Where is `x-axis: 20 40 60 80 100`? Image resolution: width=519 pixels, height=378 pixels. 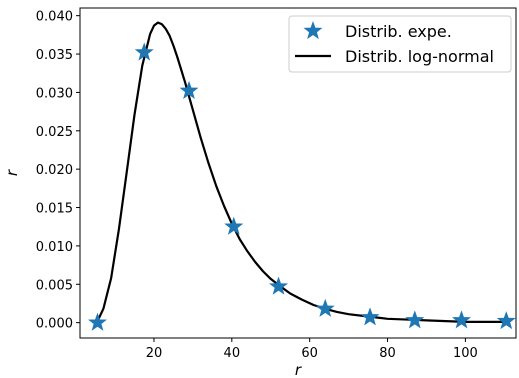 x-axis: 20 40 60 80 100 is located at coordinates (312, 349).